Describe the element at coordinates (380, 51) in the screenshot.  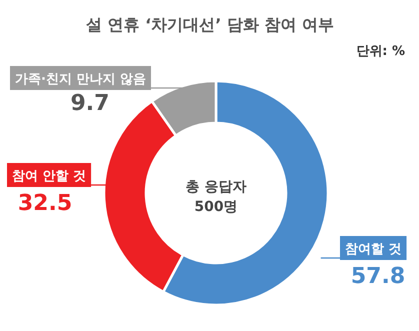
I see `annotation: 단위: %` at that location.